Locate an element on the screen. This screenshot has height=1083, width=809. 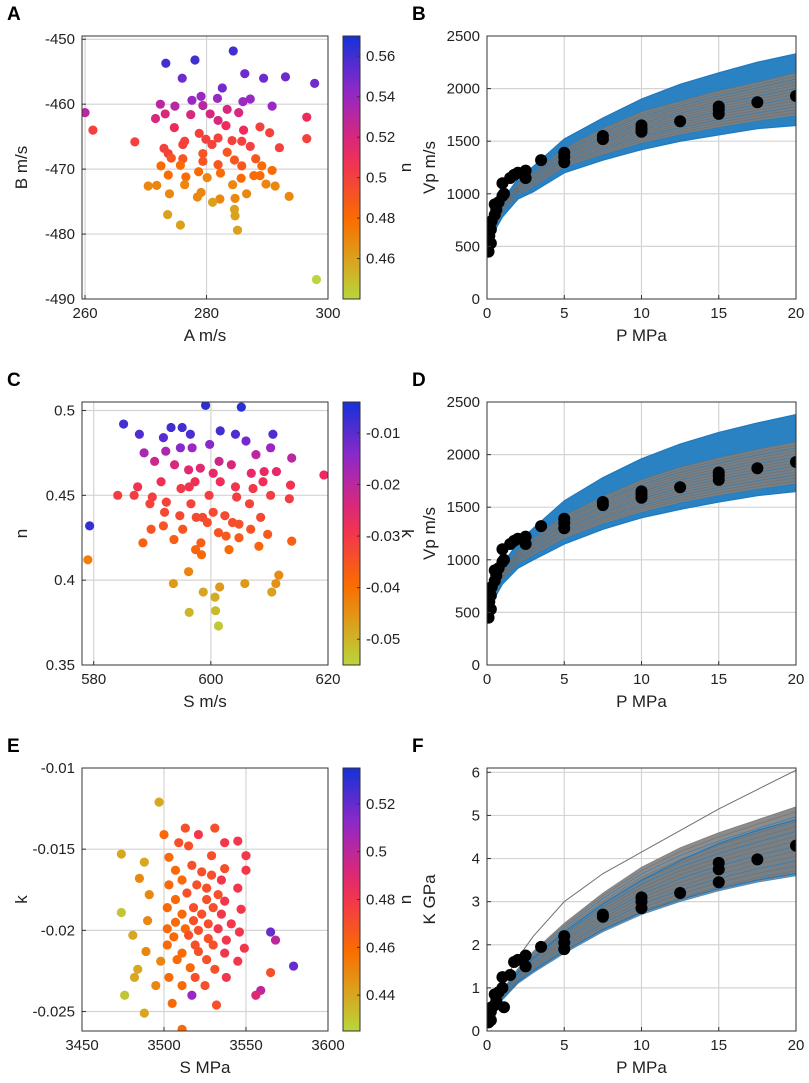
colorbar-tick-label: 0.46 is located at coordinates (380, 259).